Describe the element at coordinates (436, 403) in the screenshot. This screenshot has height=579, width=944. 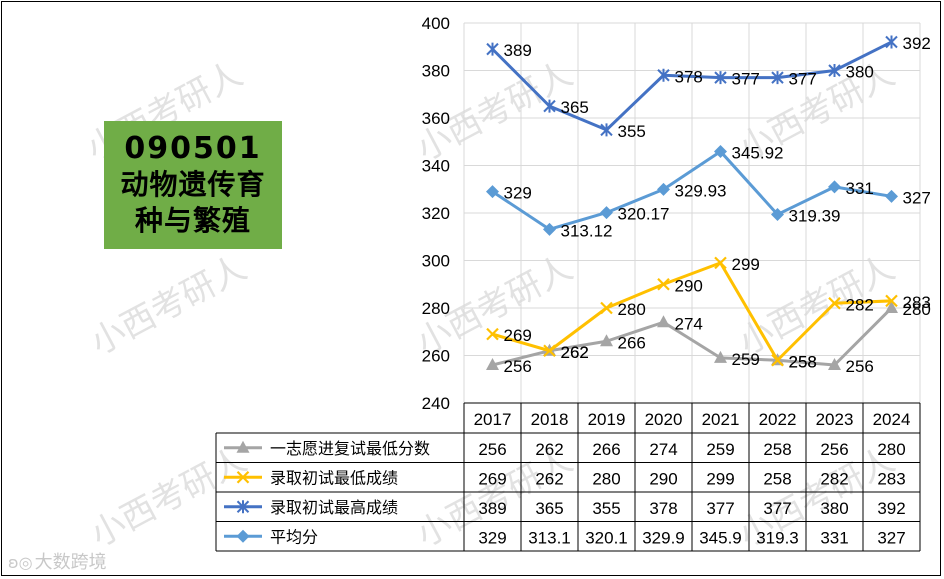
I see `y-tick-label: 240` at that location.